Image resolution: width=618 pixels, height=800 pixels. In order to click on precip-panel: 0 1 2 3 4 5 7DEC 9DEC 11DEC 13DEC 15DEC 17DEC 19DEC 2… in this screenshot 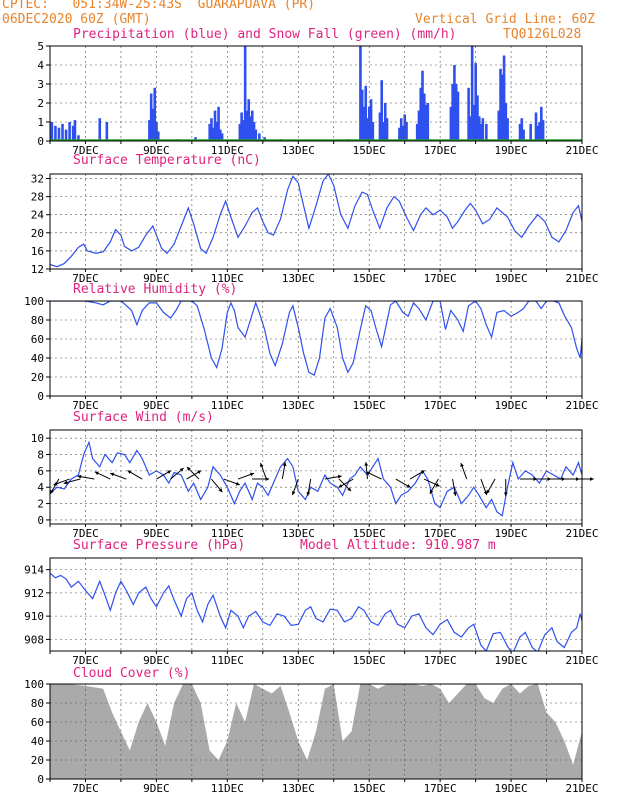, I will do `click(317, 98)`.